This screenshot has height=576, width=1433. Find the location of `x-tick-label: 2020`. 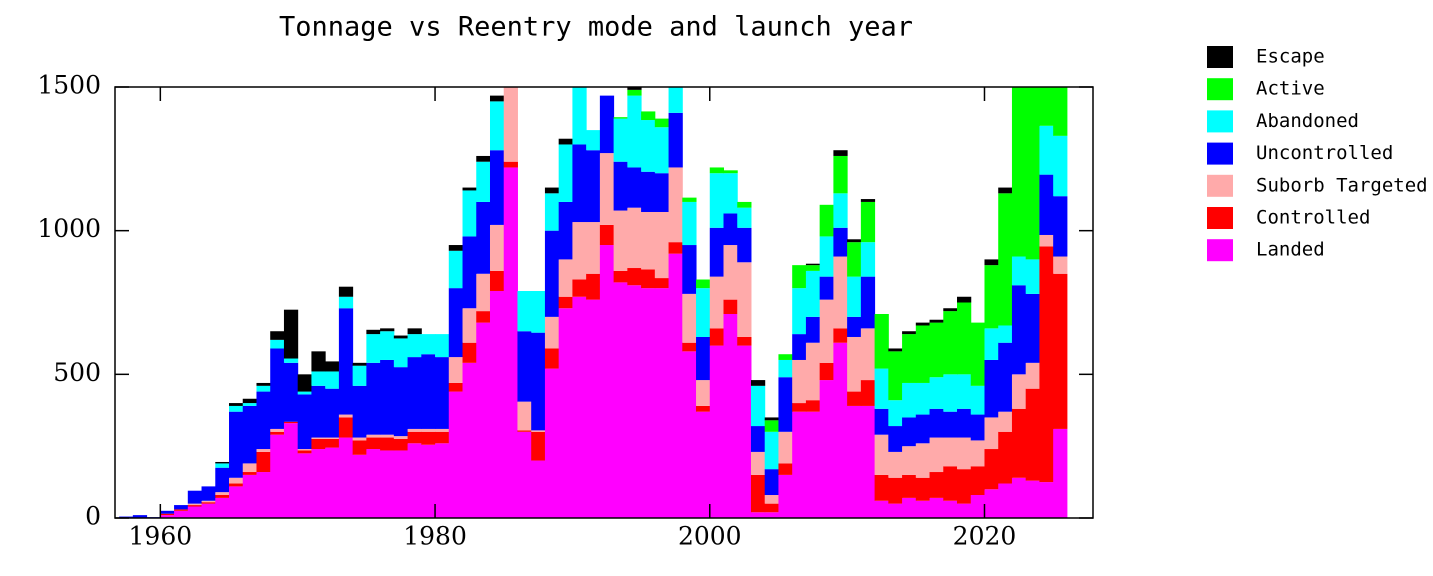

x-tick-label: 2020 is located at coordinates (985, 536).